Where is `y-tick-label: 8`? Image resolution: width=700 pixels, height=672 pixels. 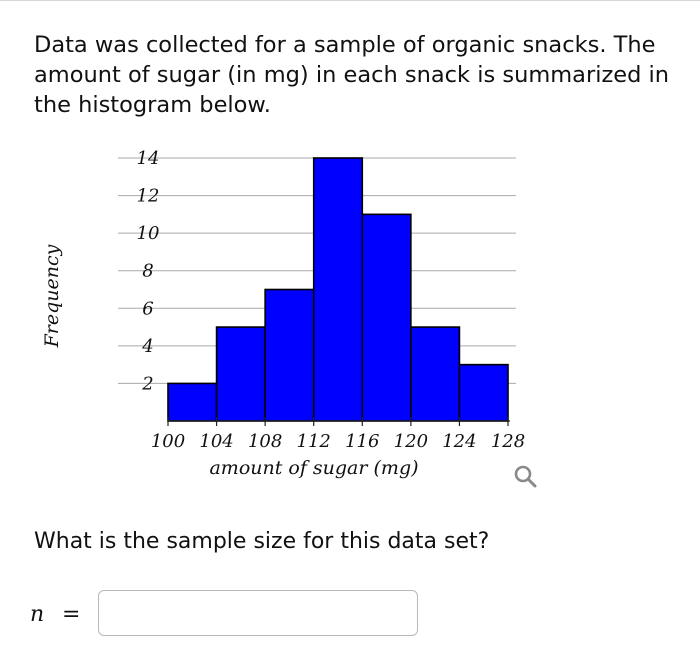
y-tick-label: 8 is located at coordinates (147, 271).